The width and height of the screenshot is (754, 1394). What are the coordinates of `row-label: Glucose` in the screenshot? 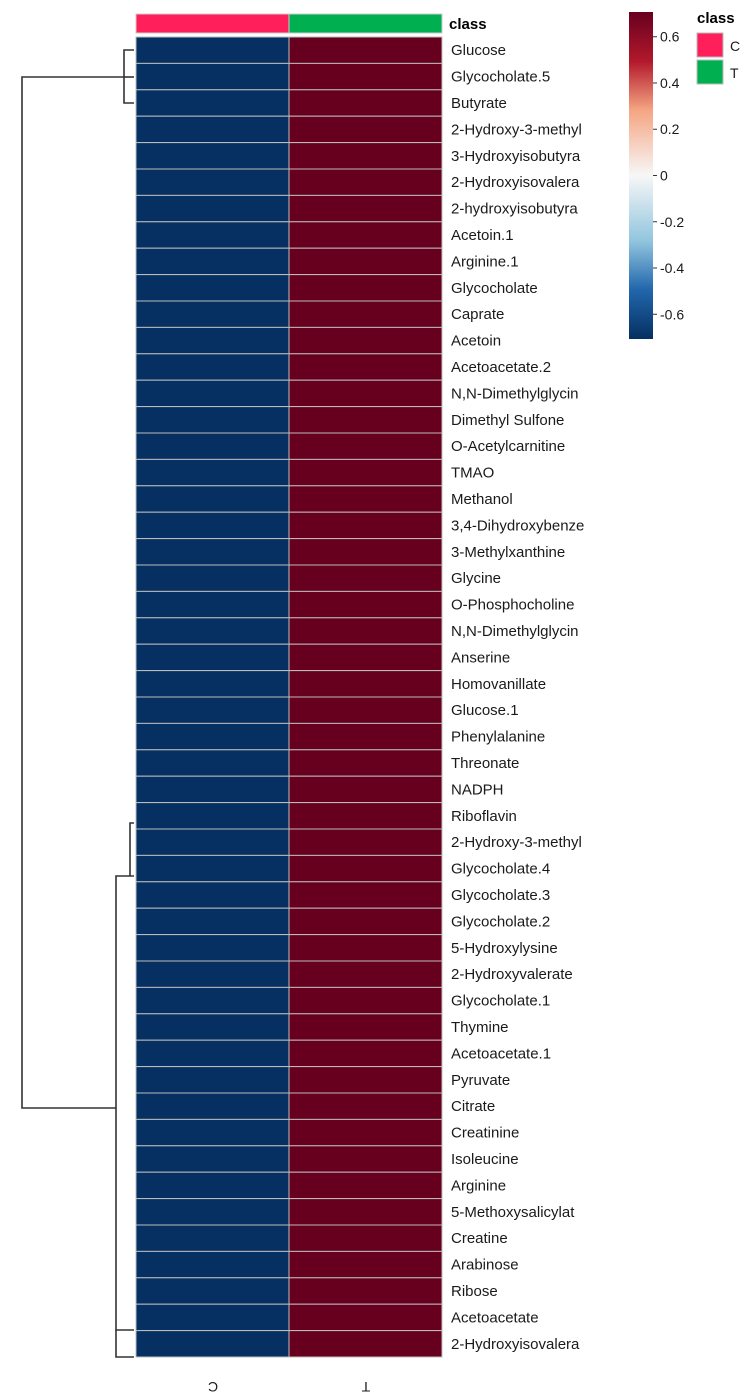 It's located at (478, 50).